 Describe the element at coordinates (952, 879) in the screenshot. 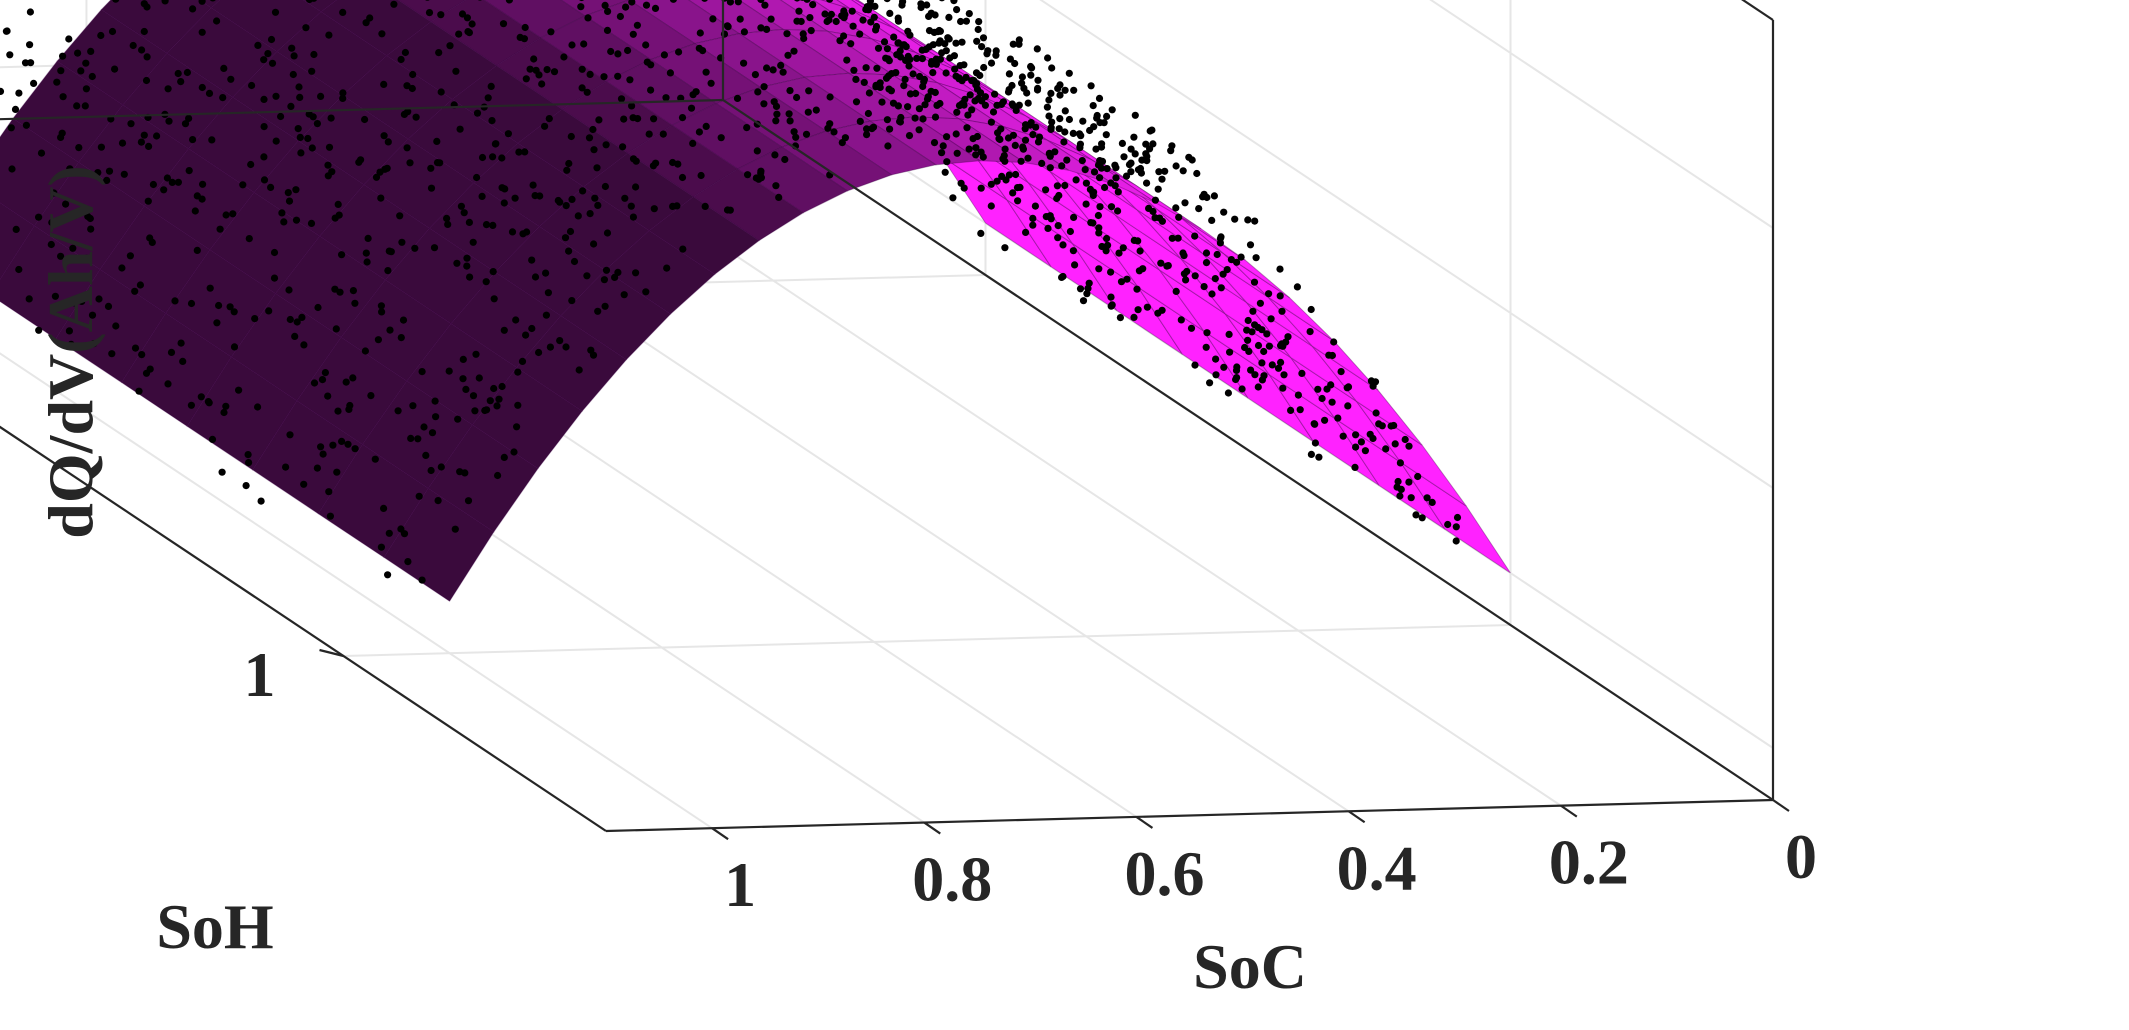

I see `x-tick-label: 0.8` at that location.